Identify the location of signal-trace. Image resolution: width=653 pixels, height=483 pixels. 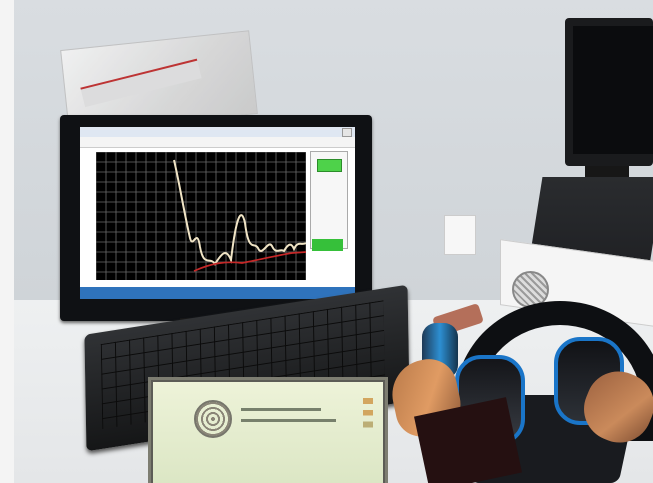
(239, 212).